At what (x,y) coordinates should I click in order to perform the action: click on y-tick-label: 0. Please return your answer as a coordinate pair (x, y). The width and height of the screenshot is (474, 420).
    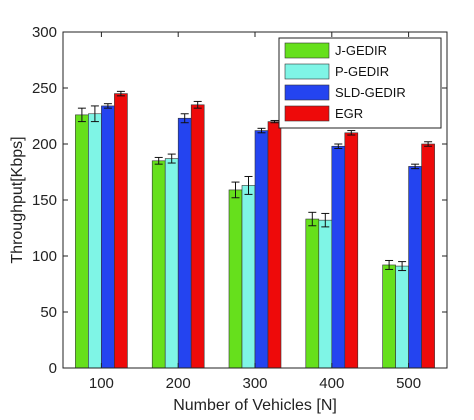
    Looking at the image, I should click on (53, 368).